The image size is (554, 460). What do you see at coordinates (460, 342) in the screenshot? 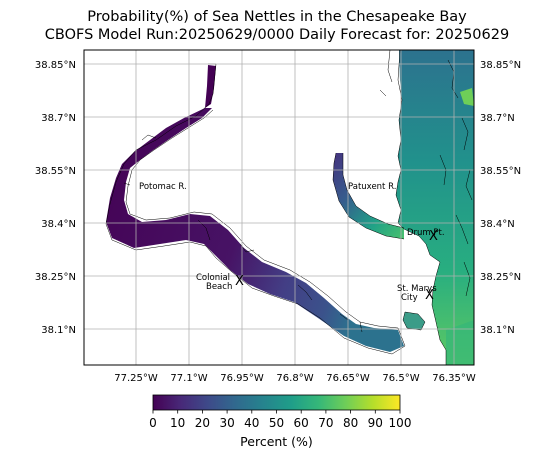
I see `bay-lower-shade` at bounding box center [460, 342].